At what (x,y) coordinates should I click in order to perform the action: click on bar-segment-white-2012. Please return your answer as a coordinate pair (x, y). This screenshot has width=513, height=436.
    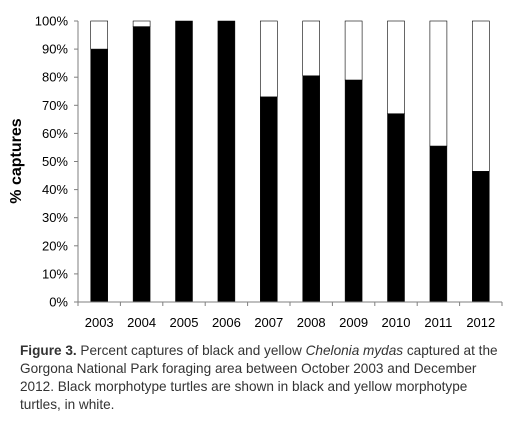
    Looking at the image, I should click on (480, 96).